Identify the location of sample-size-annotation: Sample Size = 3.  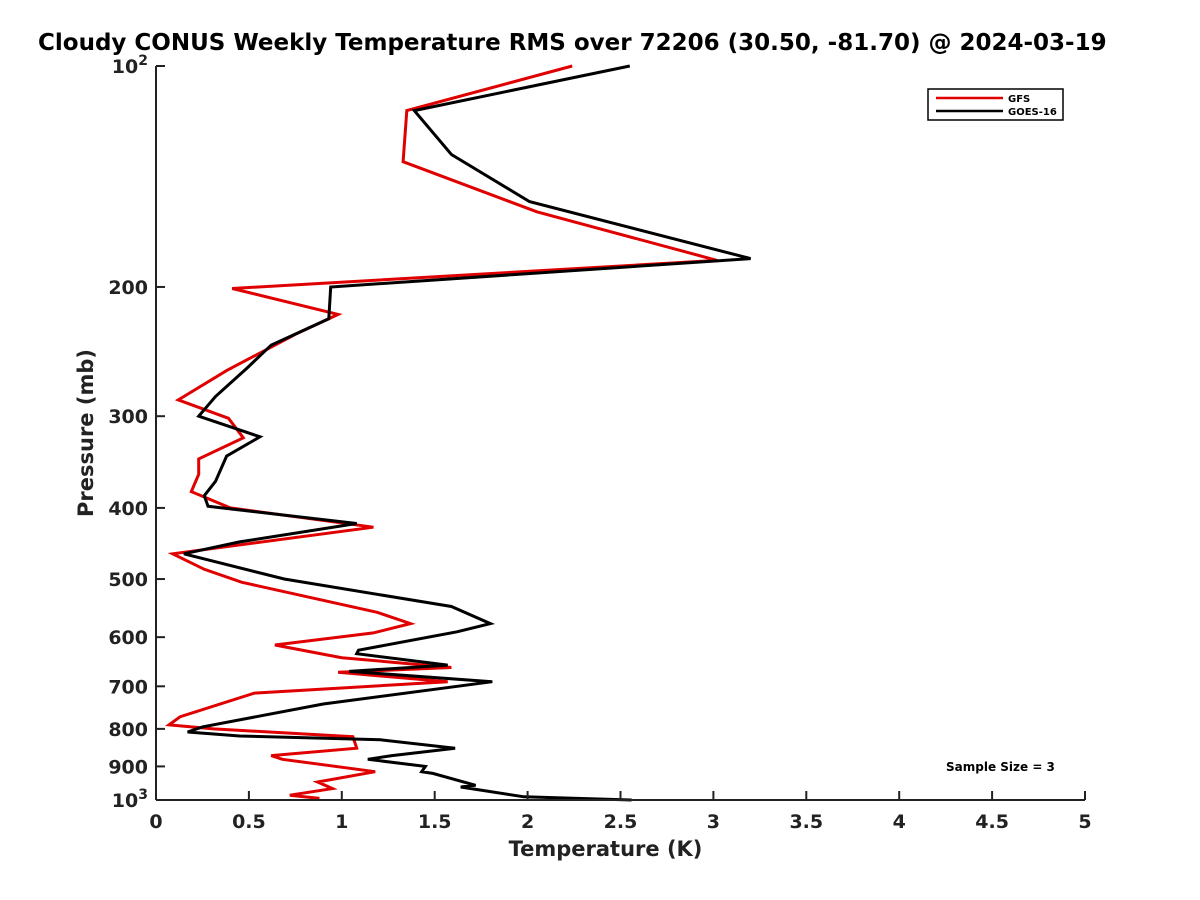
(1000, 767).